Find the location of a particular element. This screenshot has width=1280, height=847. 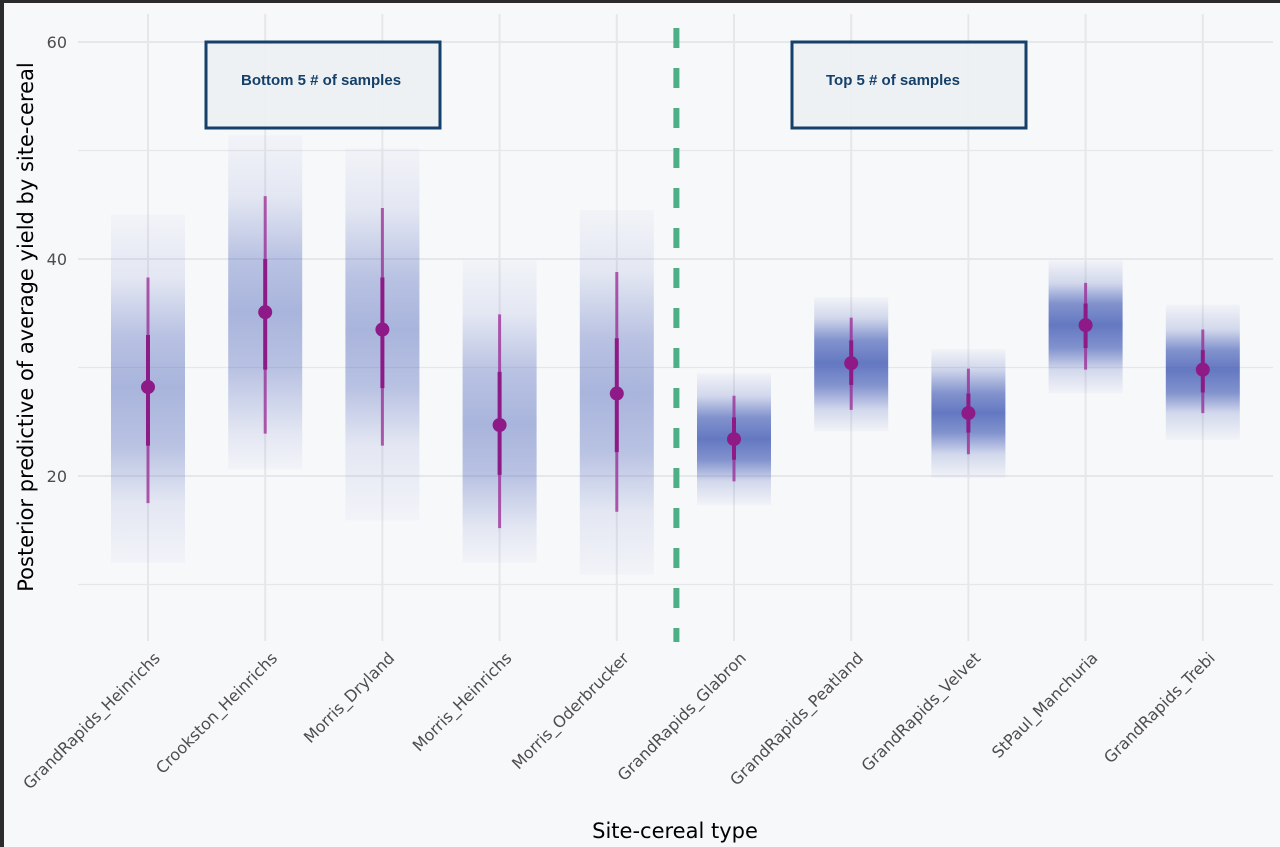

x-tick-label: Morris_Dryland is located at coordinates (349, 697).